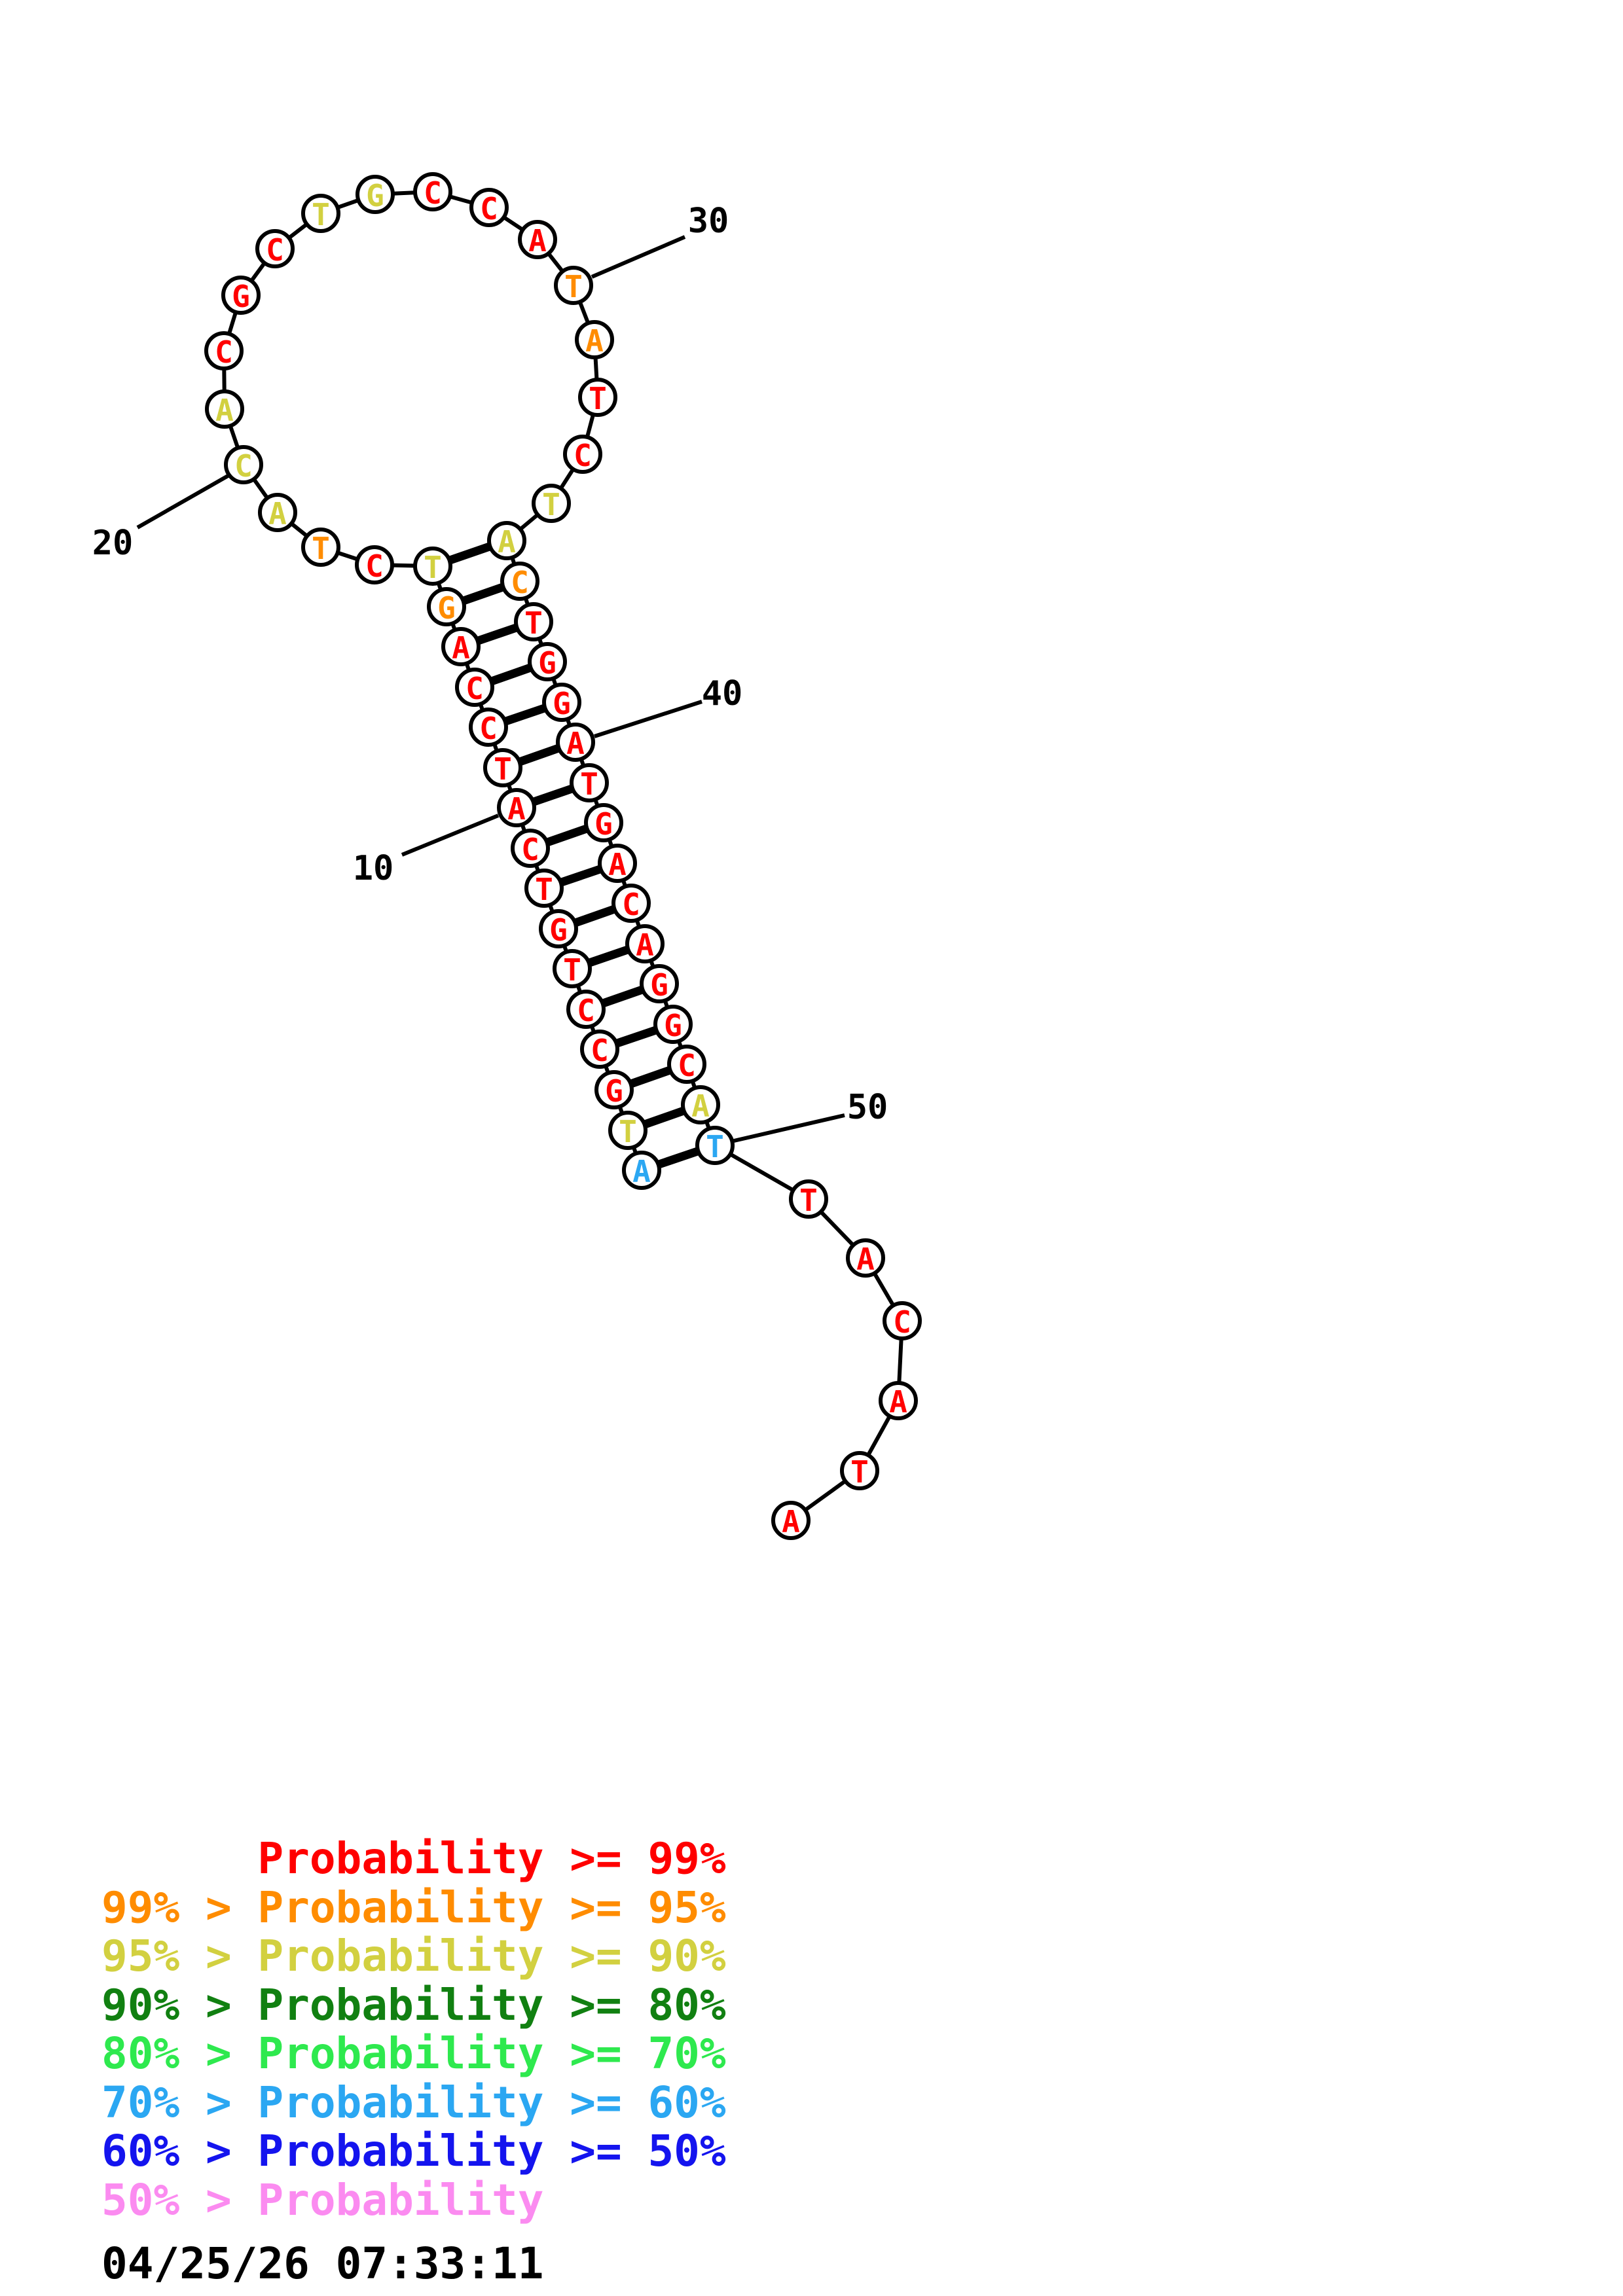 This screenshot has height=2296, width=1623. I want to click on position-label: 30, so click(708, 221).